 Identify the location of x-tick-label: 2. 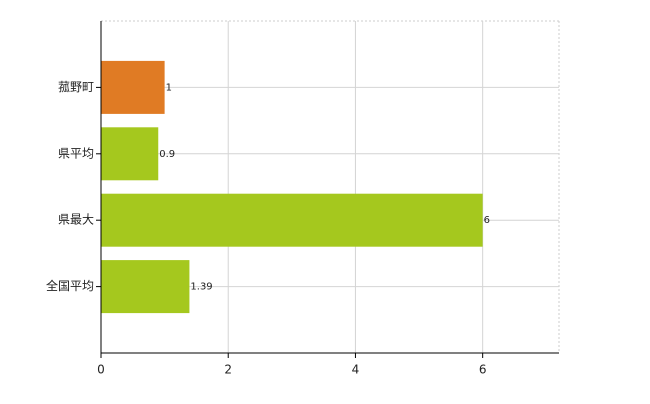
(228, 370).